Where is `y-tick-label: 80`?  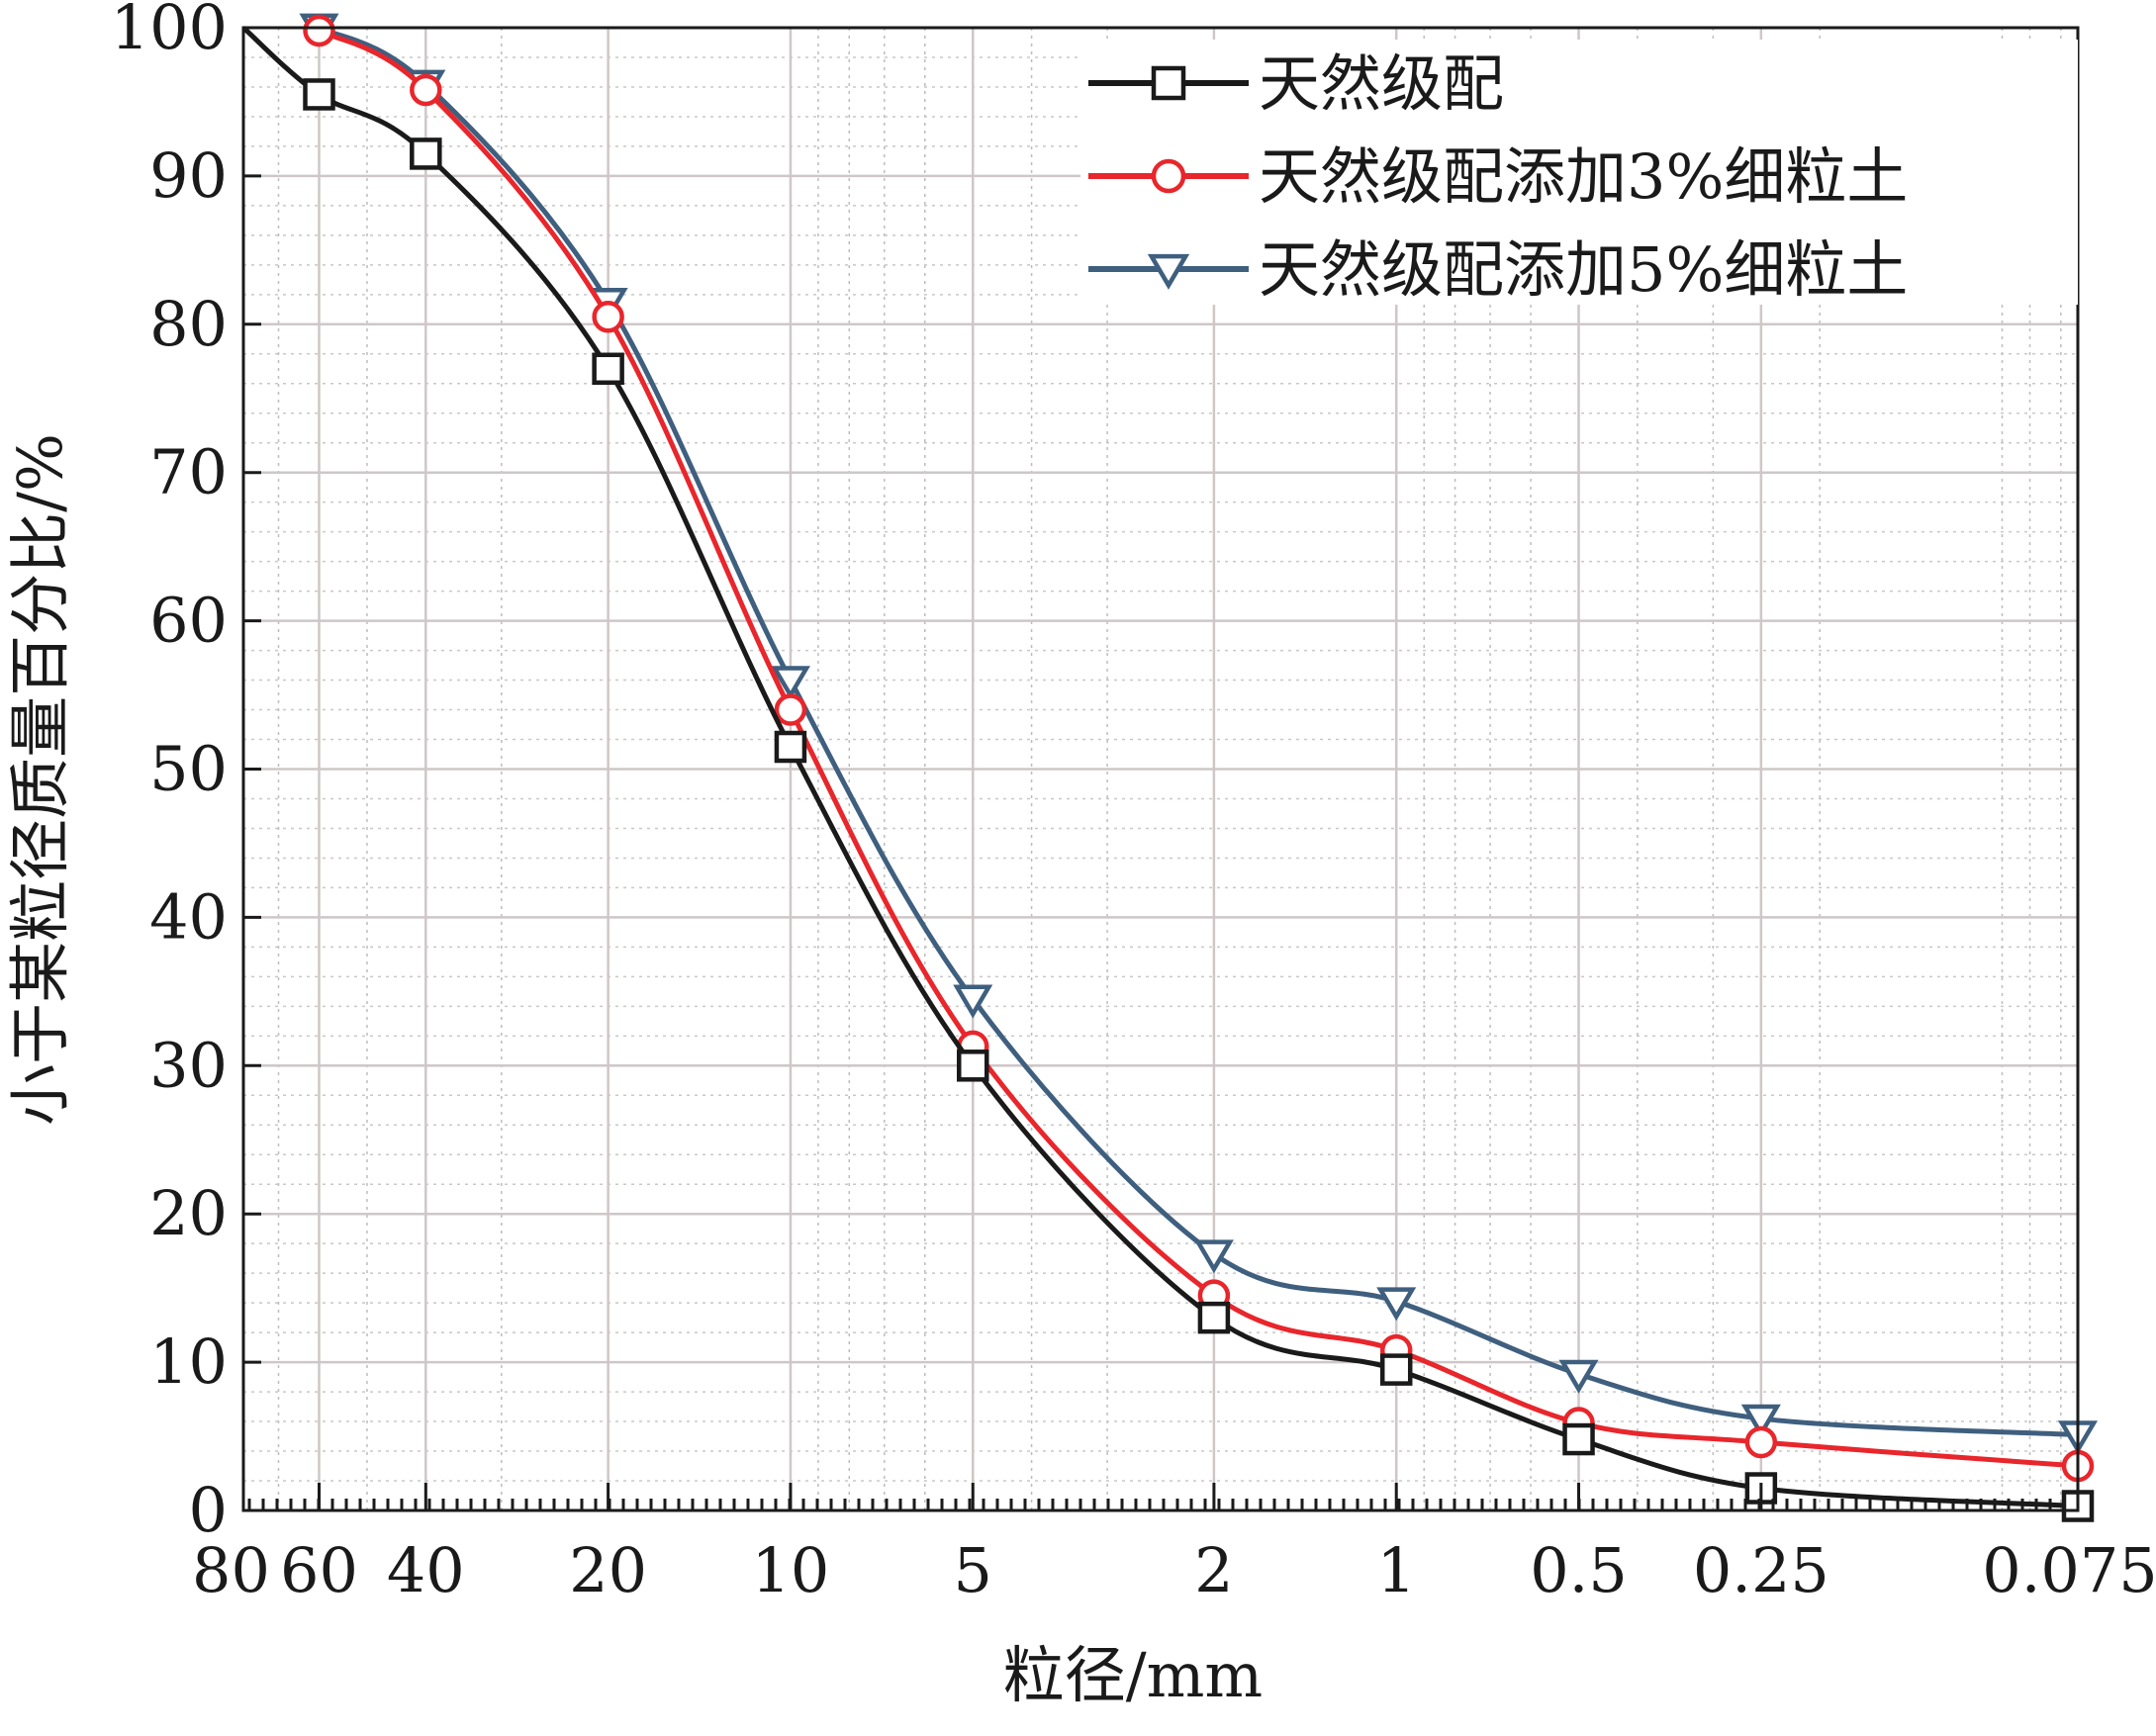 y-tick-label: 80 is located at coordinates (188, 324).